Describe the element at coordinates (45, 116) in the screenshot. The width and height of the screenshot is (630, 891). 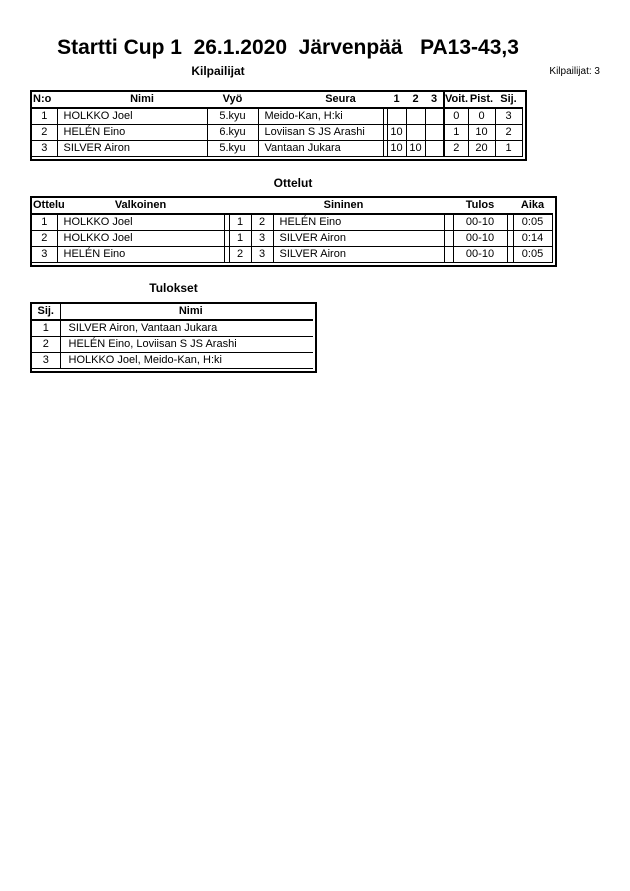
I see `no-cell: 1` at that location.